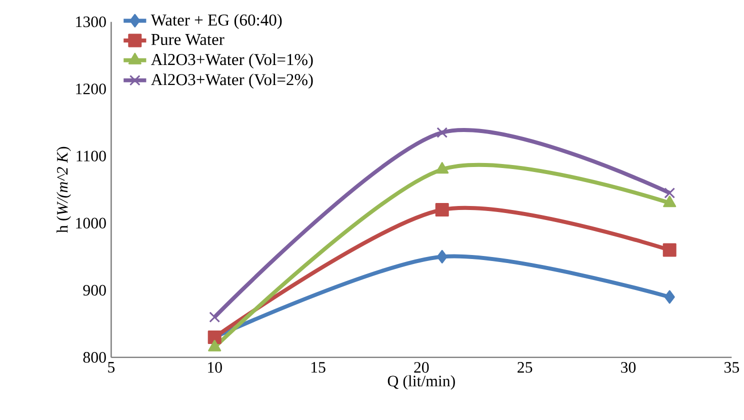 This screenshot has height=420, width=744. I want to click on x-tick-label: 10, so click(215, 367).